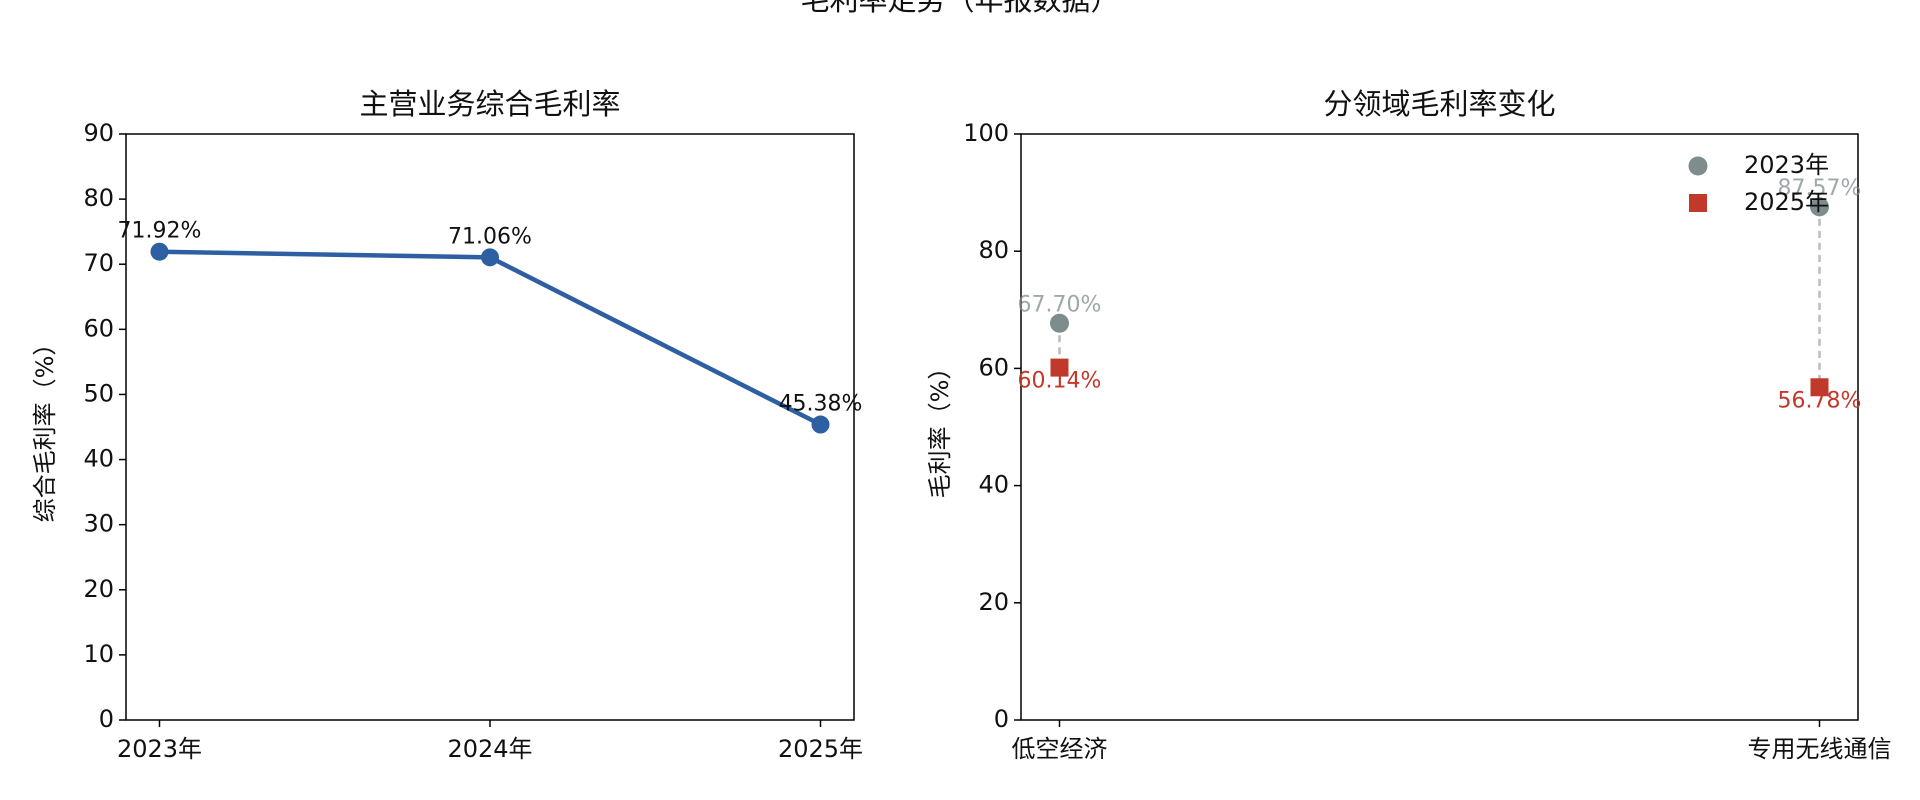 This screenshot has height=800, width=1920. I want to click on value-label: 71.92%, so click(160, 231).